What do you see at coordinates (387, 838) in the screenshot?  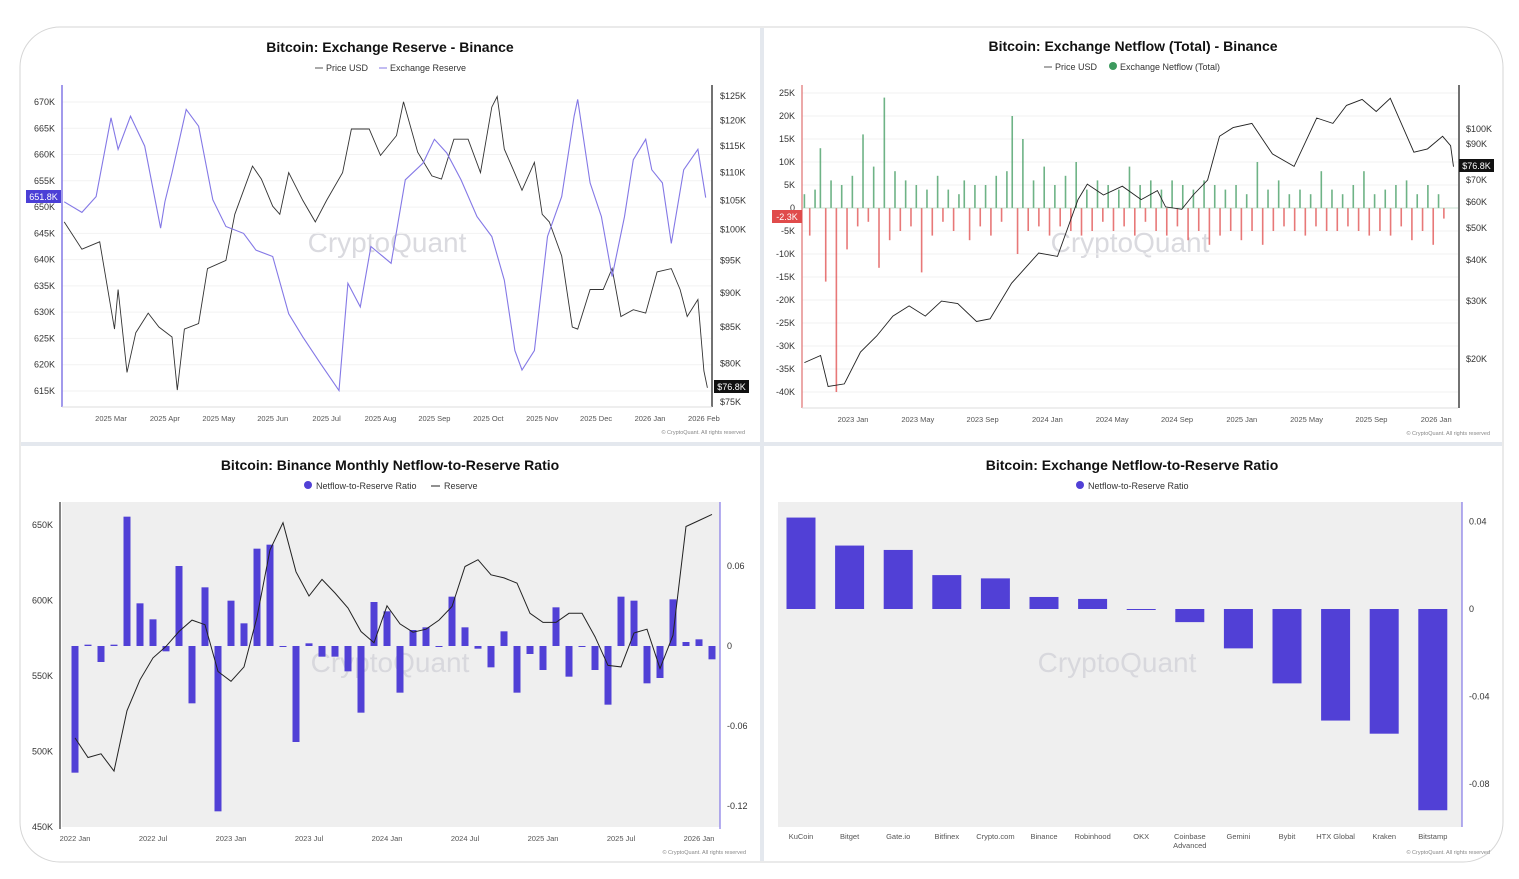 I see `x-tick-label: 2024 Jan` at bounding box center [387, 838].